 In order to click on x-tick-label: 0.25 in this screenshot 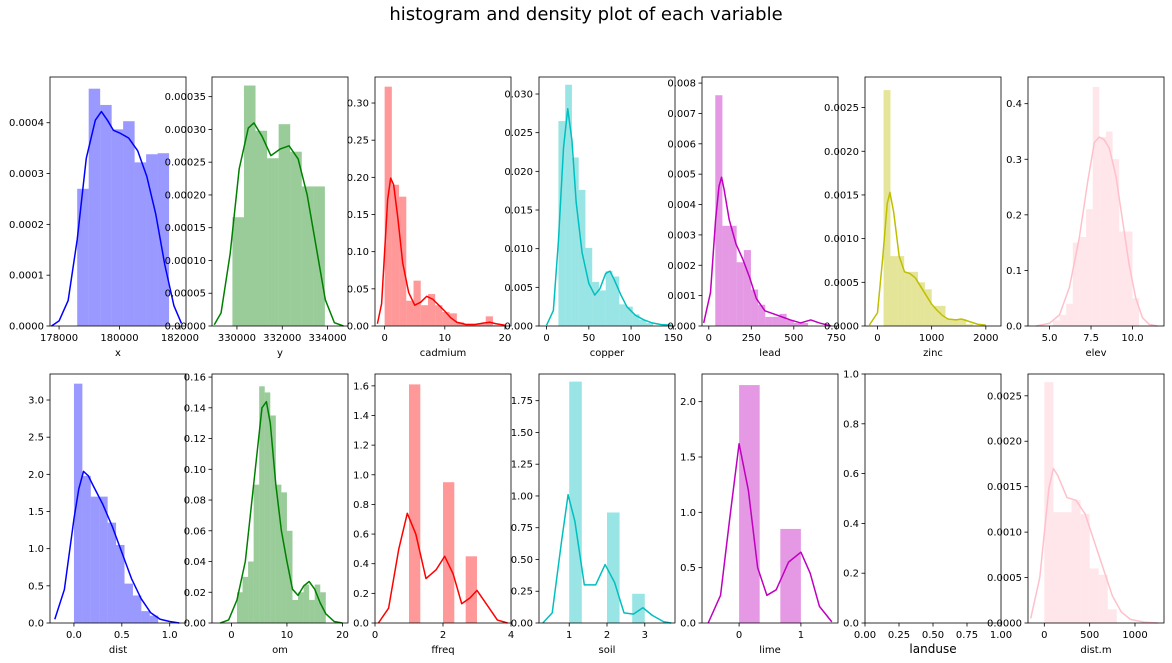, I will do `click(899, 635)`.